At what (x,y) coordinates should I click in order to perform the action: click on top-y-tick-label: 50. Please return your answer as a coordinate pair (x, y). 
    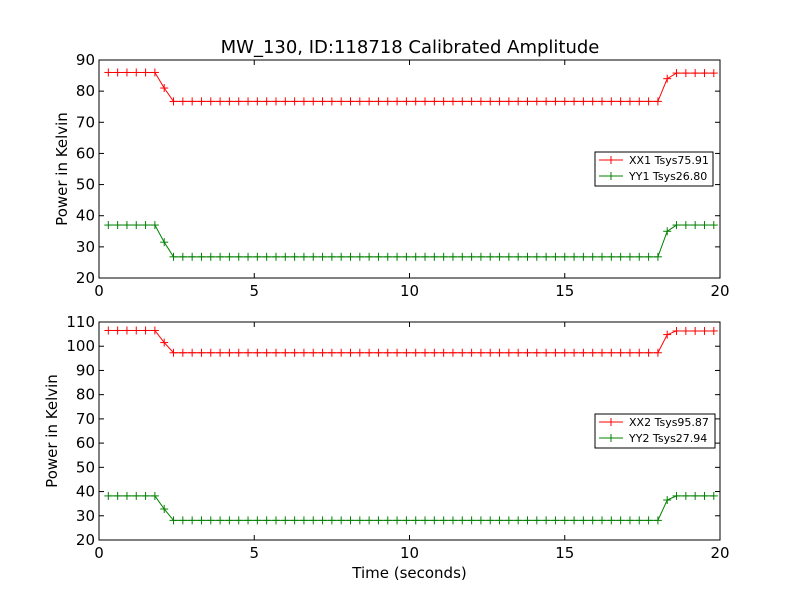
    Looking at the image, I should click on (85, 185).